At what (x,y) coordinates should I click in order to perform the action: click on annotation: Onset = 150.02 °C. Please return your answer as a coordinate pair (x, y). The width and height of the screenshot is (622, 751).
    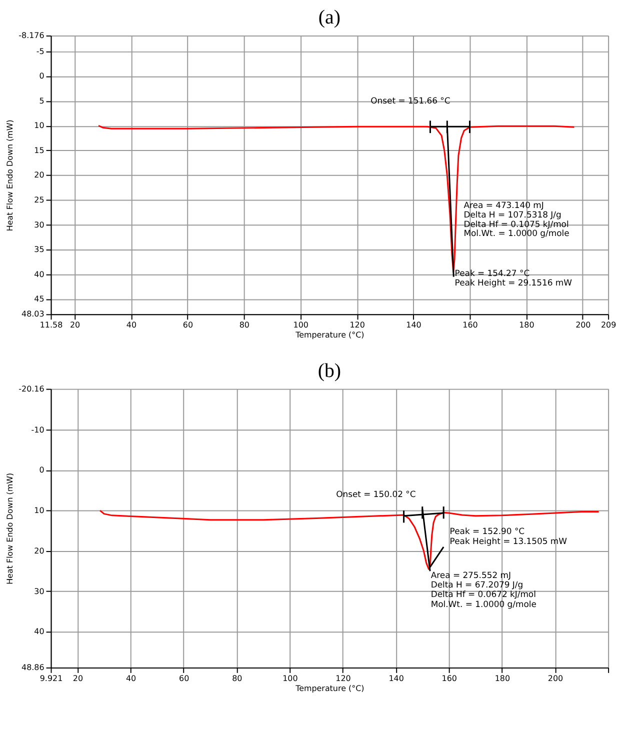
    Looking at the image, I should click on (376, 494).